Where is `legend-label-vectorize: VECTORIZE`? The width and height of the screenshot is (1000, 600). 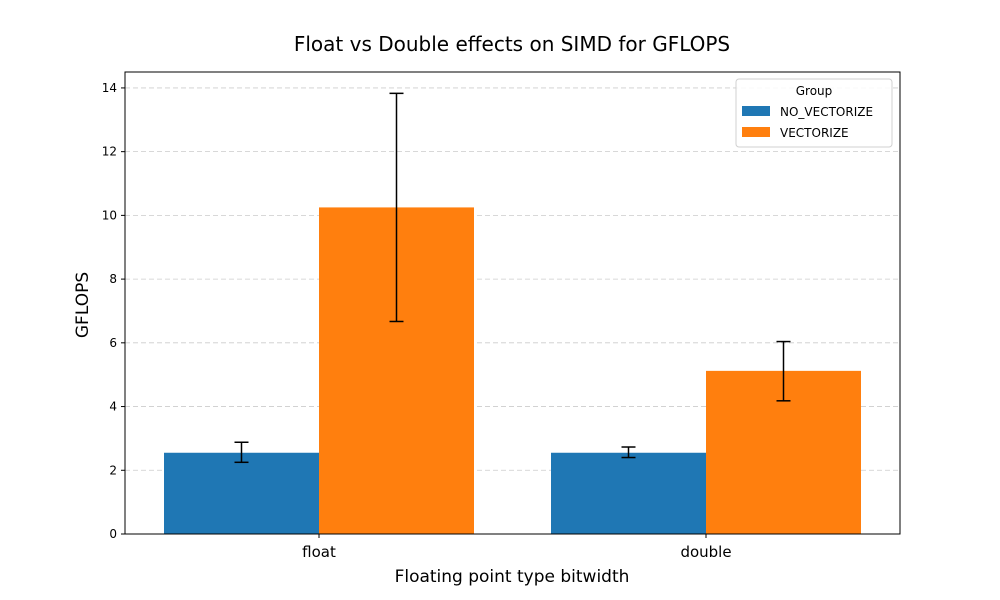
legend-label-vectorize: VECTORIZE is located at coordinates (814, 133).